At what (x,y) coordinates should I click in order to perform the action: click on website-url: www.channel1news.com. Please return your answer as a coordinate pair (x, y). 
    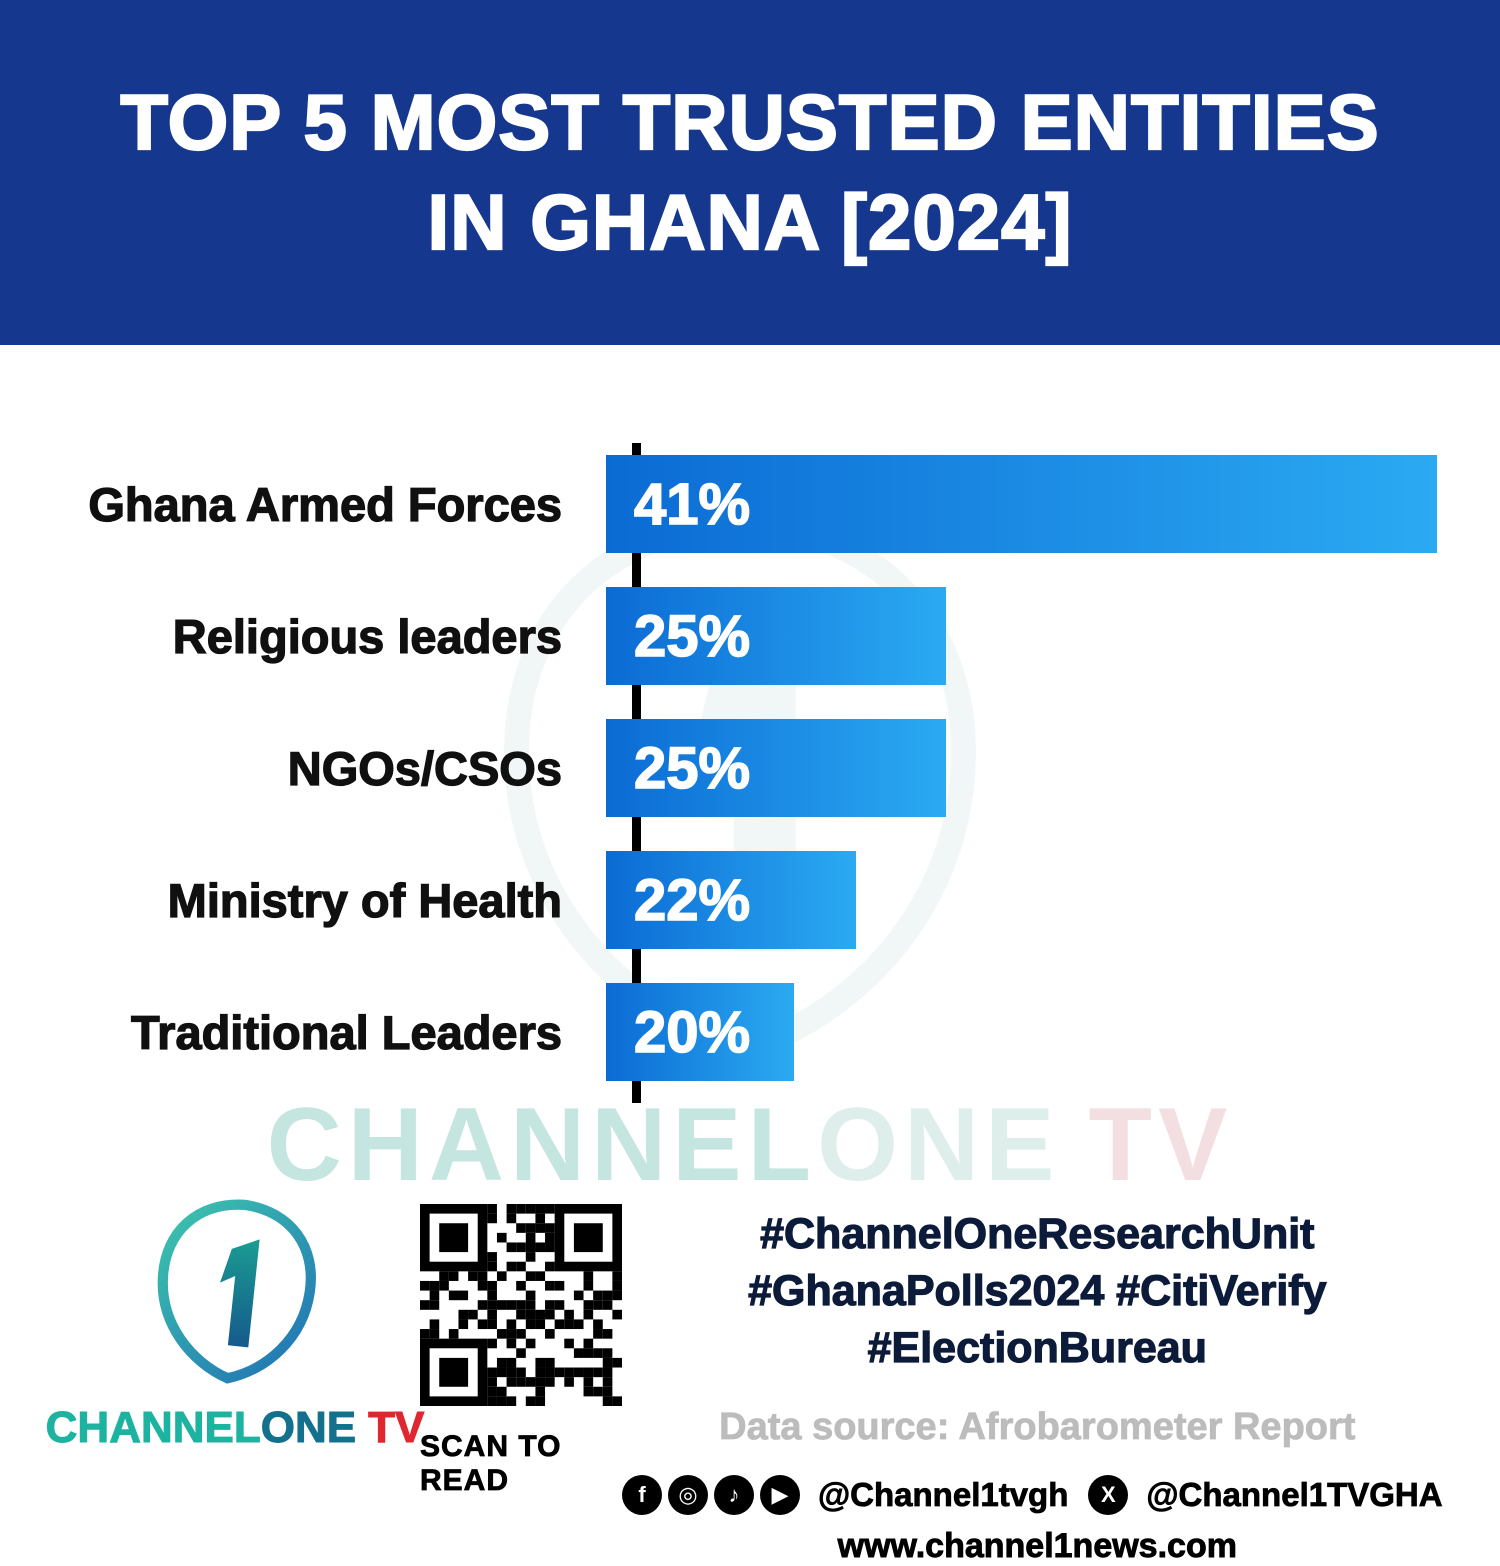
    Looking at the image, I should click on (1037, 1546).